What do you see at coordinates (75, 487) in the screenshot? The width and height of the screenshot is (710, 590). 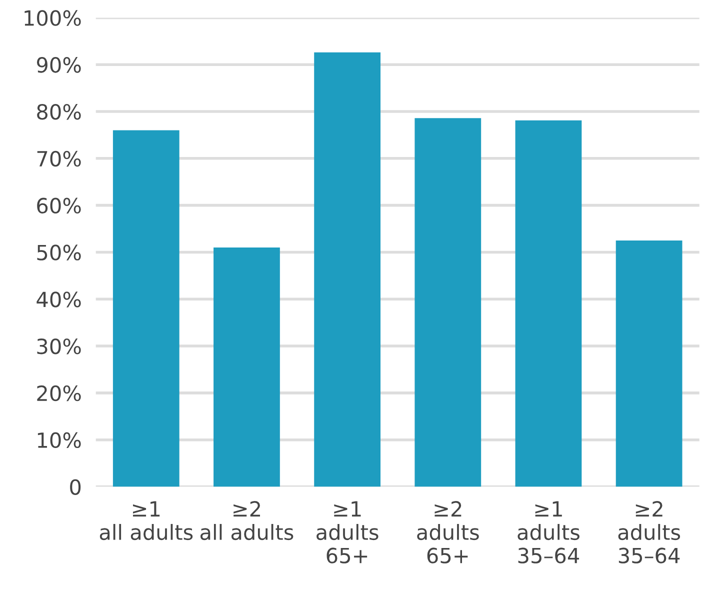 I see `y-tick-label: 0` at bounding box center [75, 487].